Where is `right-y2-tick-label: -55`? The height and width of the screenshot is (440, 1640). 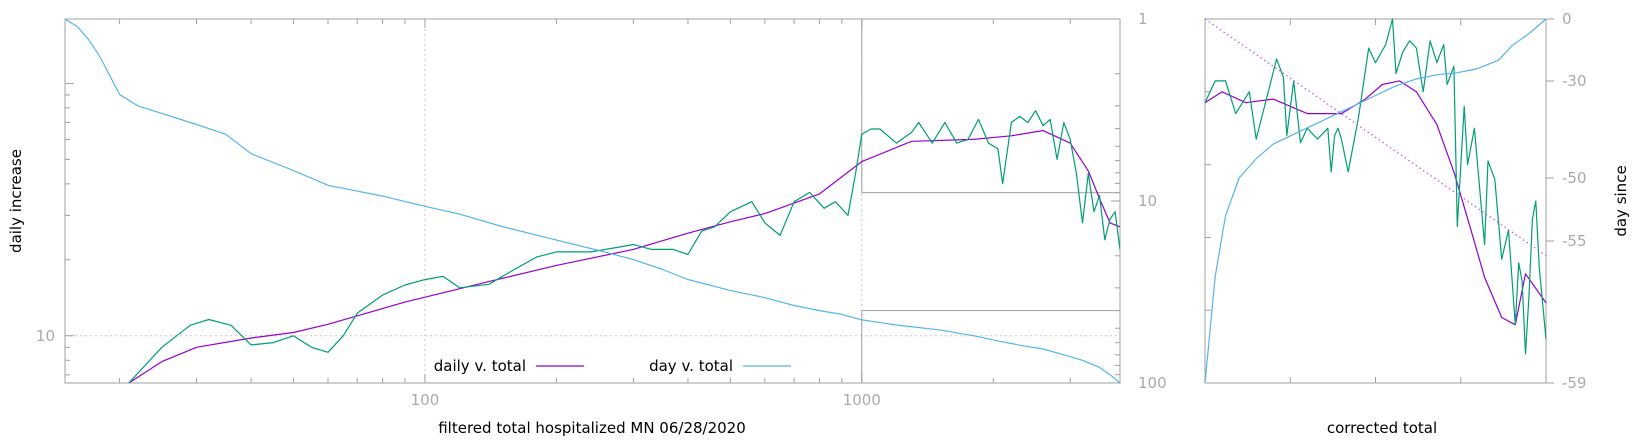 right-y2-tick-label: -55 is located at coordinates (1574, 241).